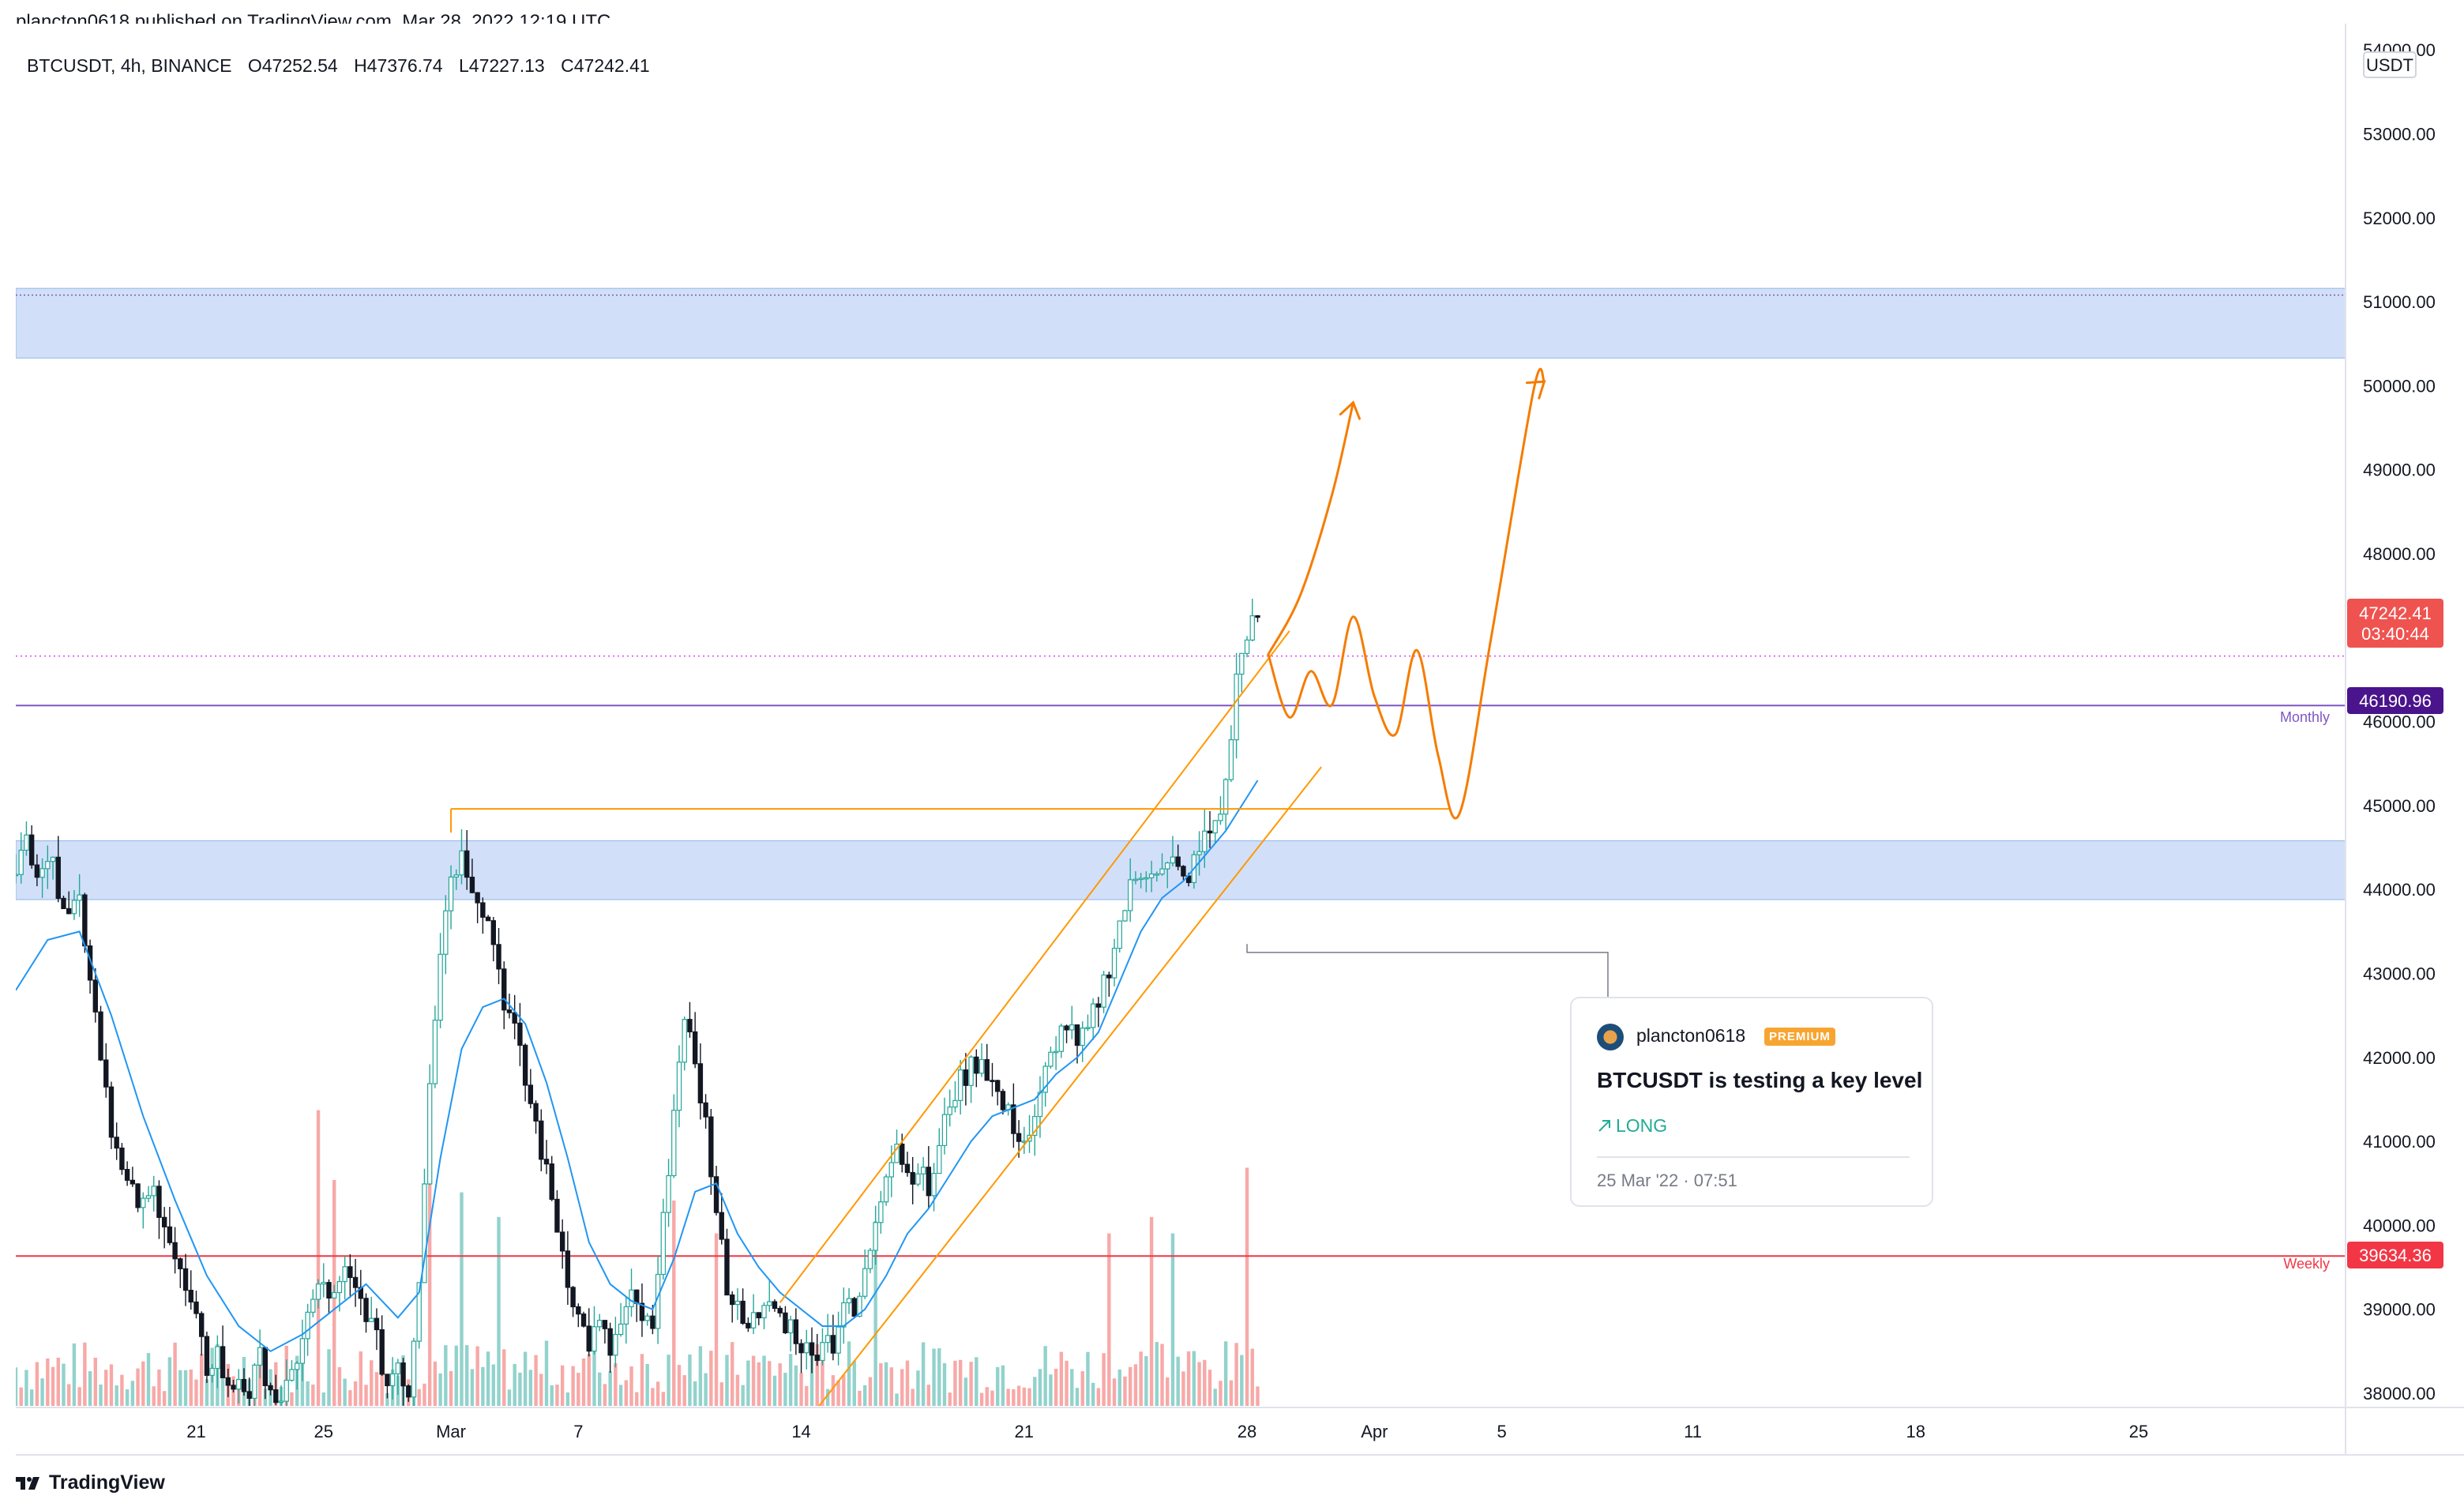  Describe the element at coordinates (90, 1482) in the screenshot. I see `tradingview-logo: TradingView` at that location.